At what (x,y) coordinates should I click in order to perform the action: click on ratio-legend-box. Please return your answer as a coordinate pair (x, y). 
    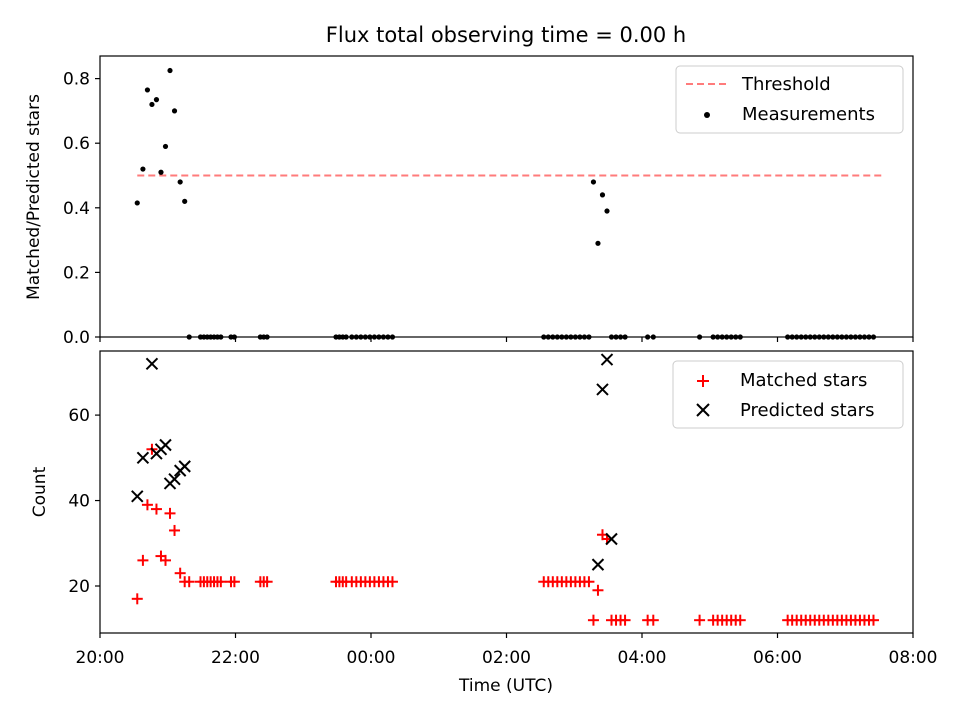
    Looking at the image, I should click on (789, 99).